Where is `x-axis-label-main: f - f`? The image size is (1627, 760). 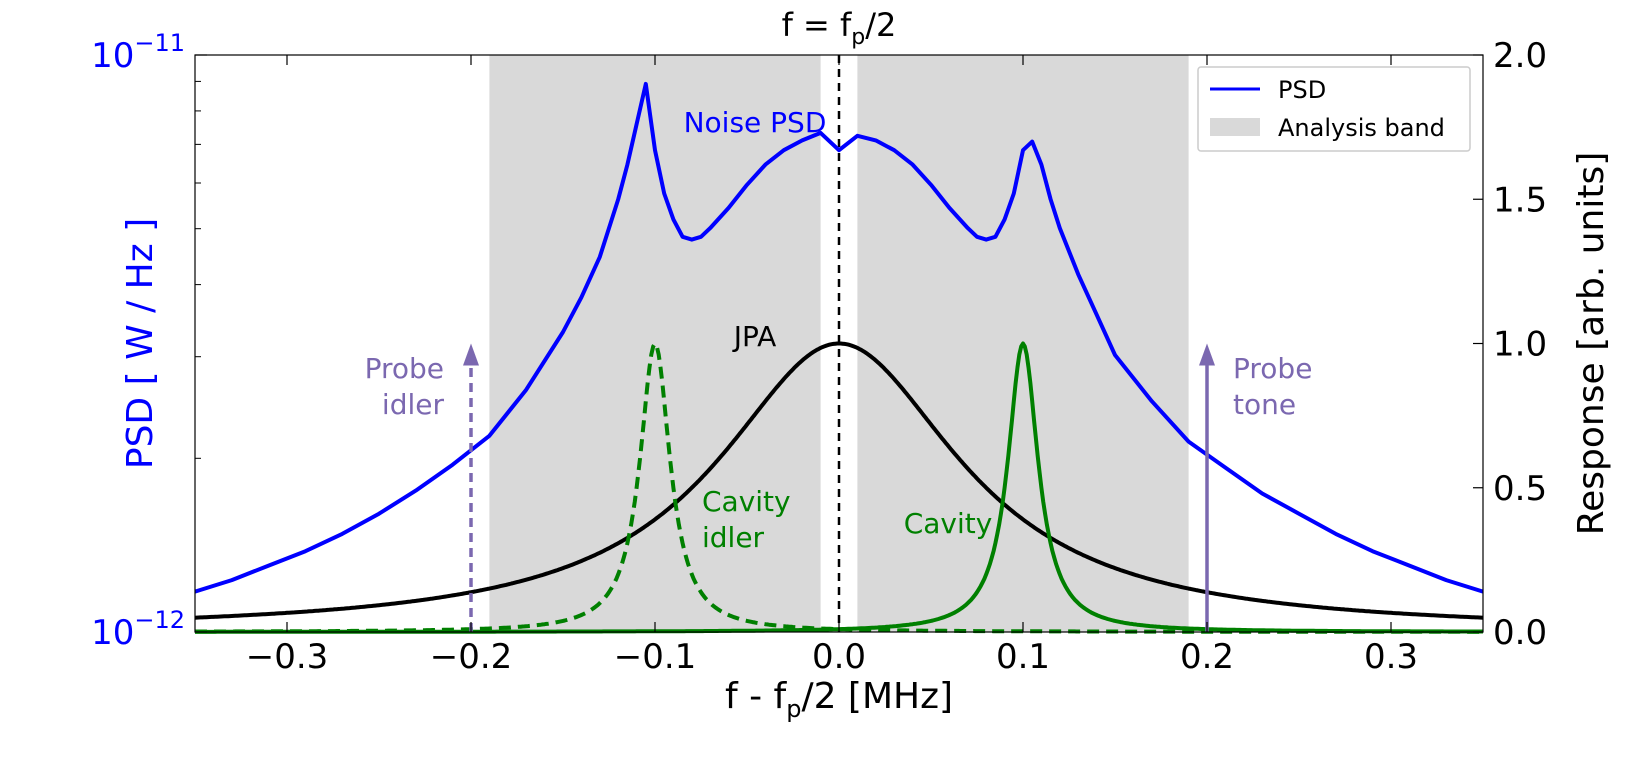 x-axis-label-main: f - f is located at coordinates (756, 696).